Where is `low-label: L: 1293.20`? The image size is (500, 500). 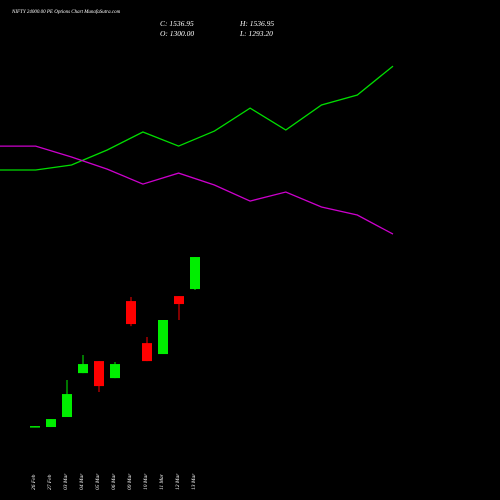 low-label: L: 1293.20 is located at coordinates (256, 33).